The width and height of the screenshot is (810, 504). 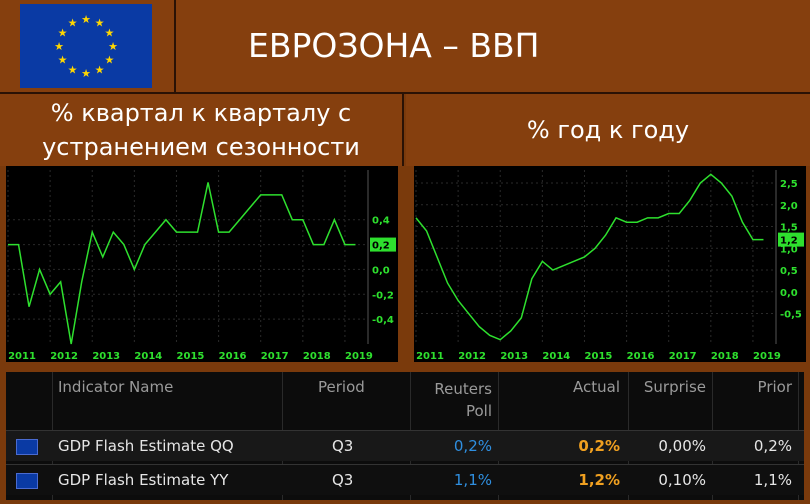 What do you see at coordinates (789, 206) in the screenshot?
I see `y-tick-label: 2,0` at bounding box center [789, 206].